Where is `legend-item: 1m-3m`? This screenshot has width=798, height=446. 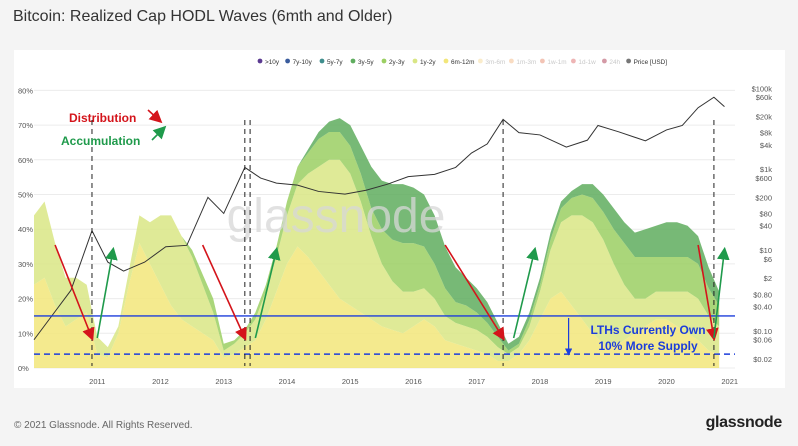 legend-item: 1m-3m is located at coordinates (526, 62).